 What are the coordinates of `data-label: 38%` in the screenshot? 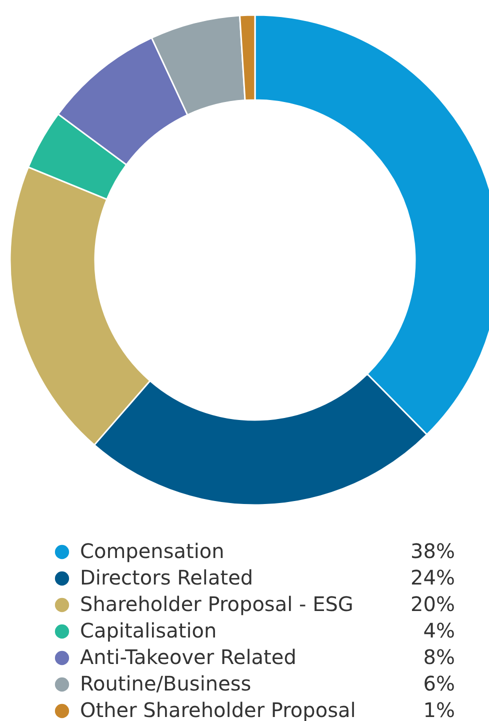 It's located at (432, 551).